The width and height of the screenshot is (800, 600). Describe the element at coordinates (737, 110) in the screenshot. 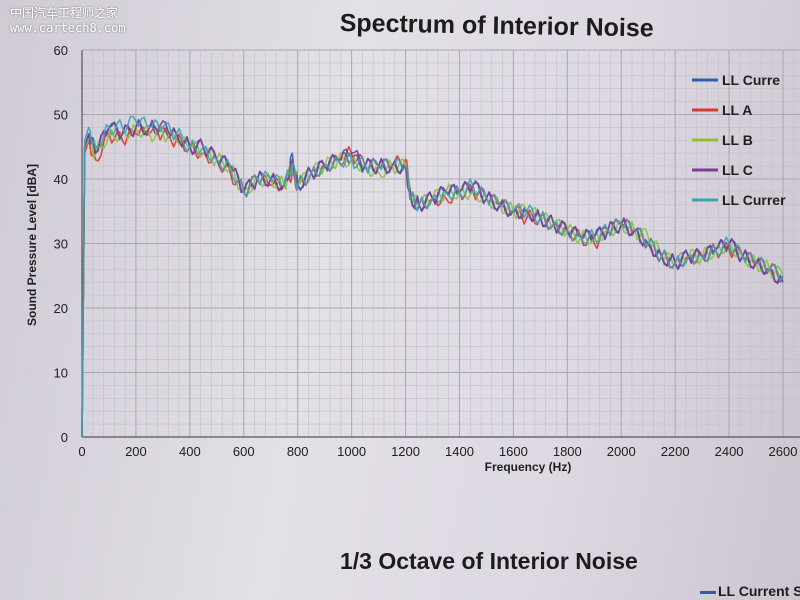

I see `legend-label-1: LL A` at that location.